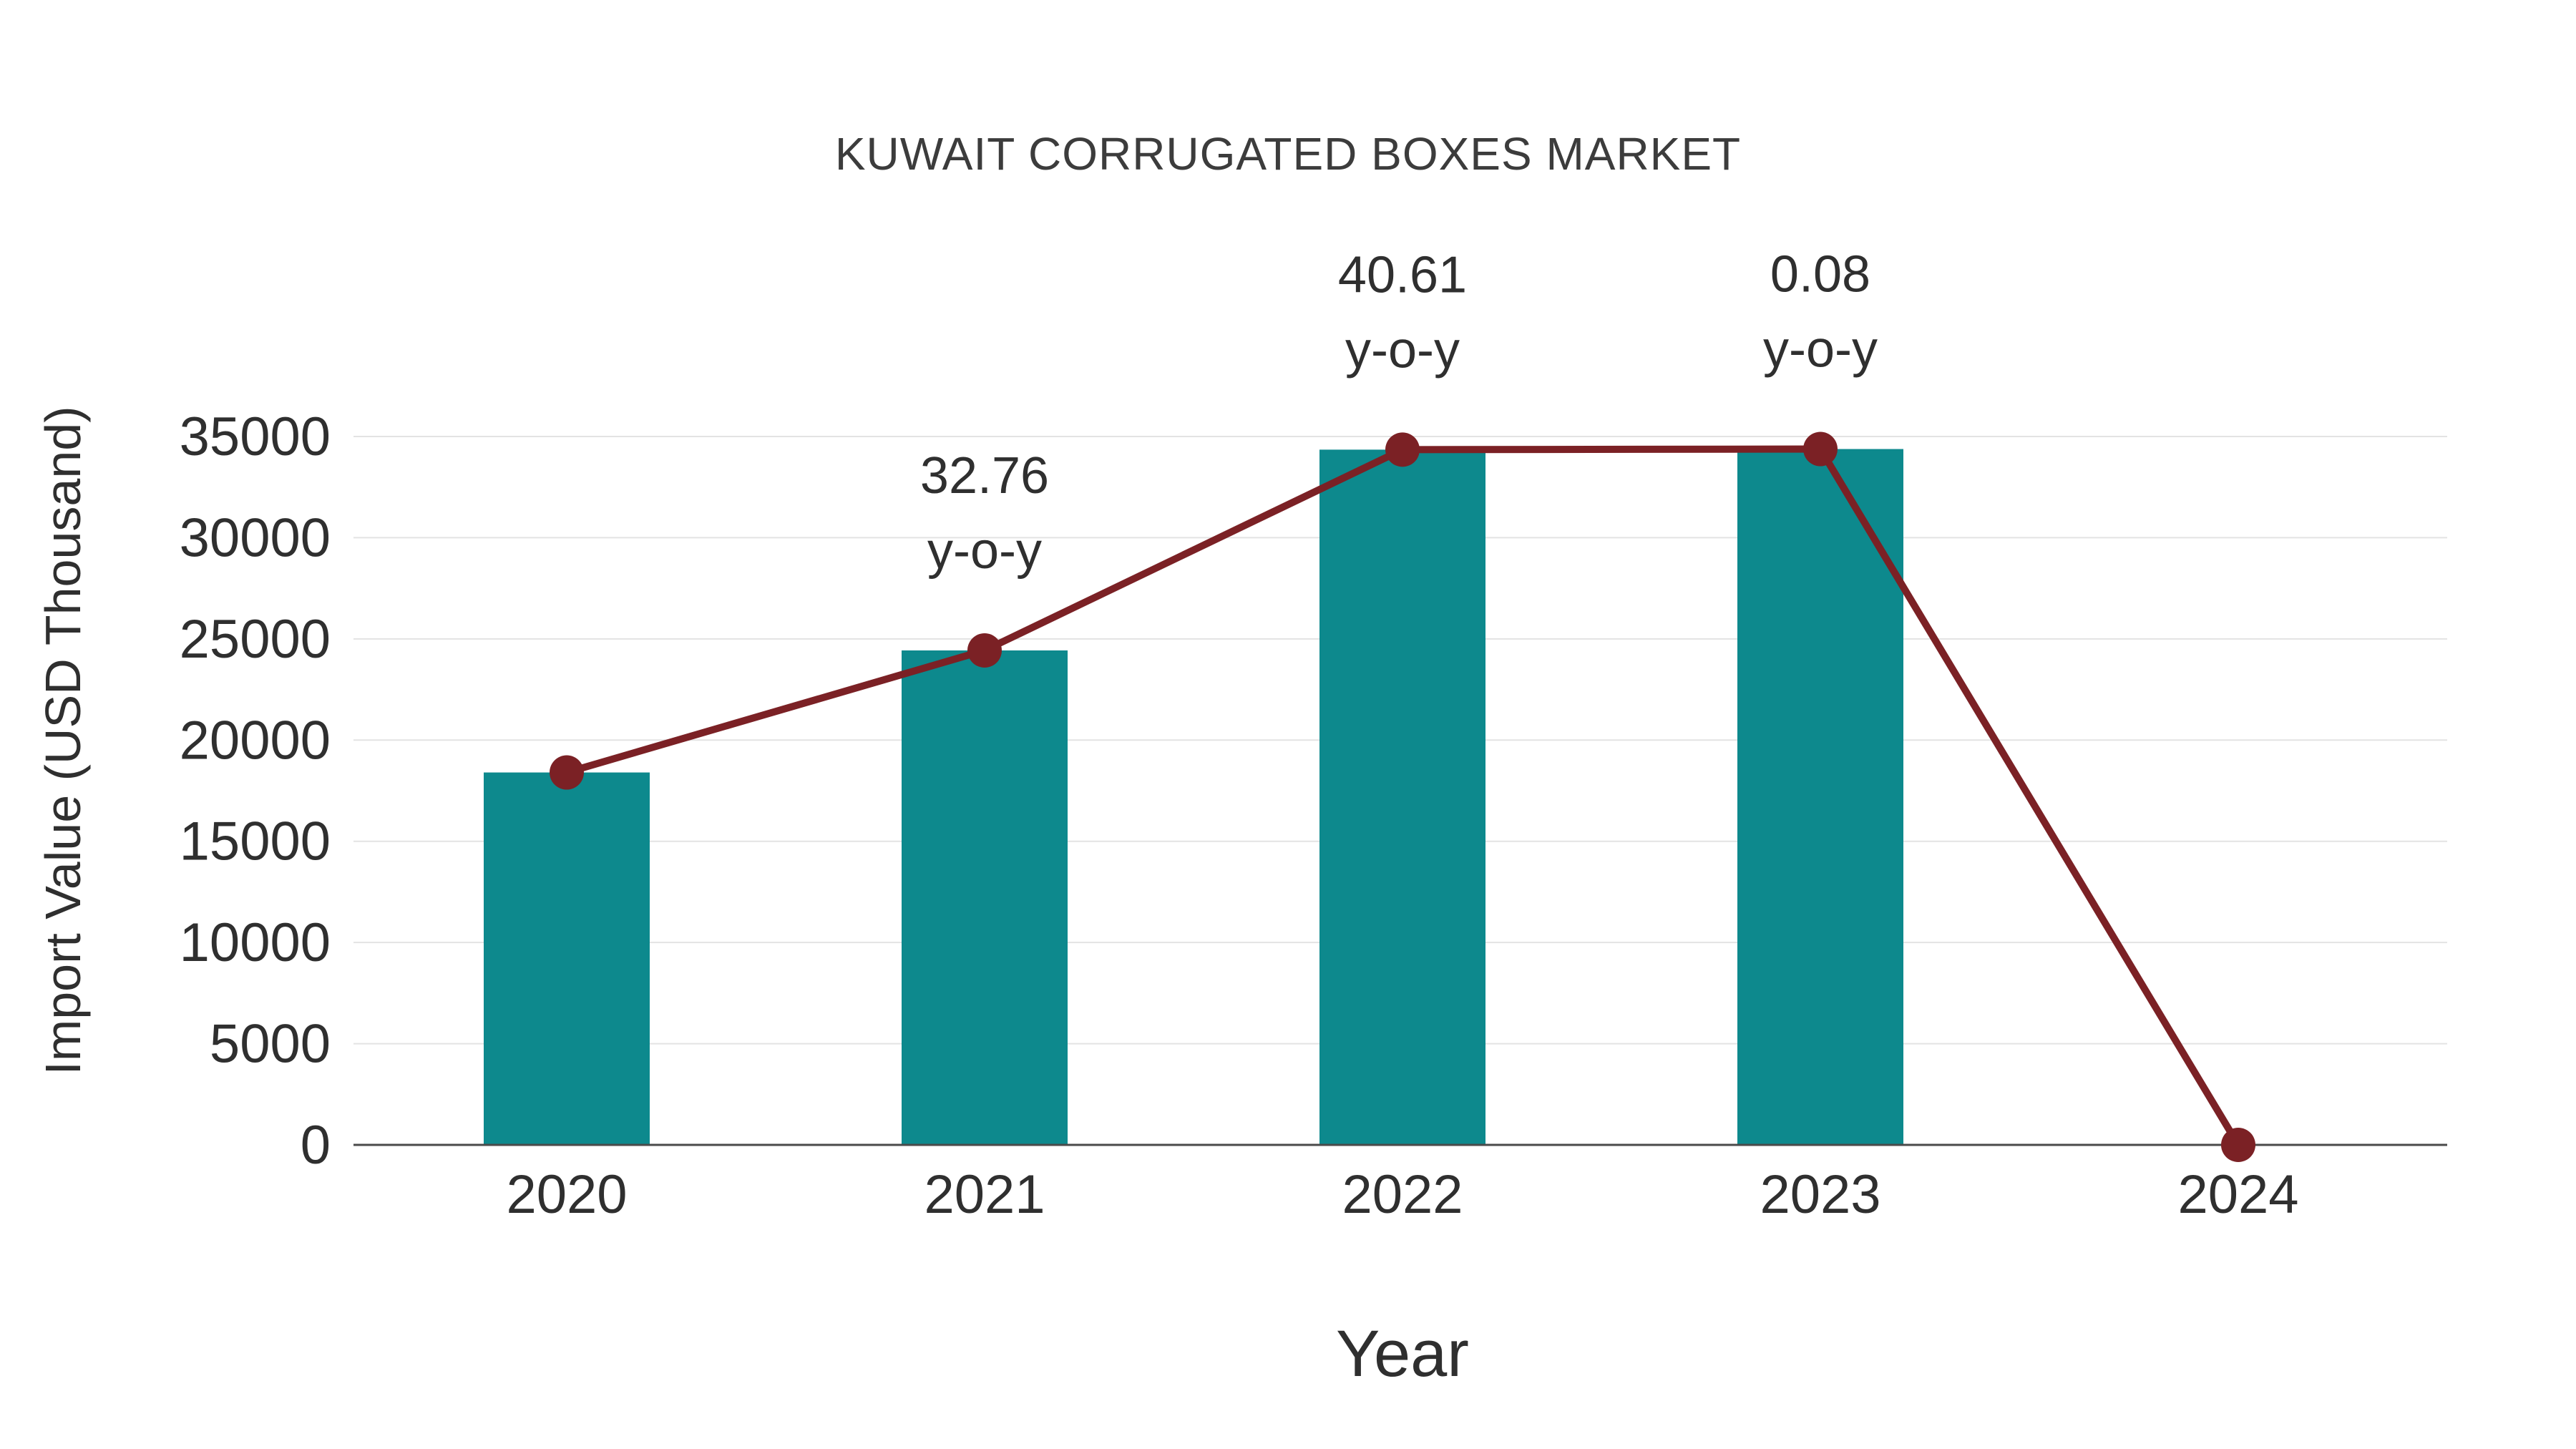 This screenshot has height=1449, width=2576. I want to click on annotation-2023-line1: 0.08, so click(1820, 274).